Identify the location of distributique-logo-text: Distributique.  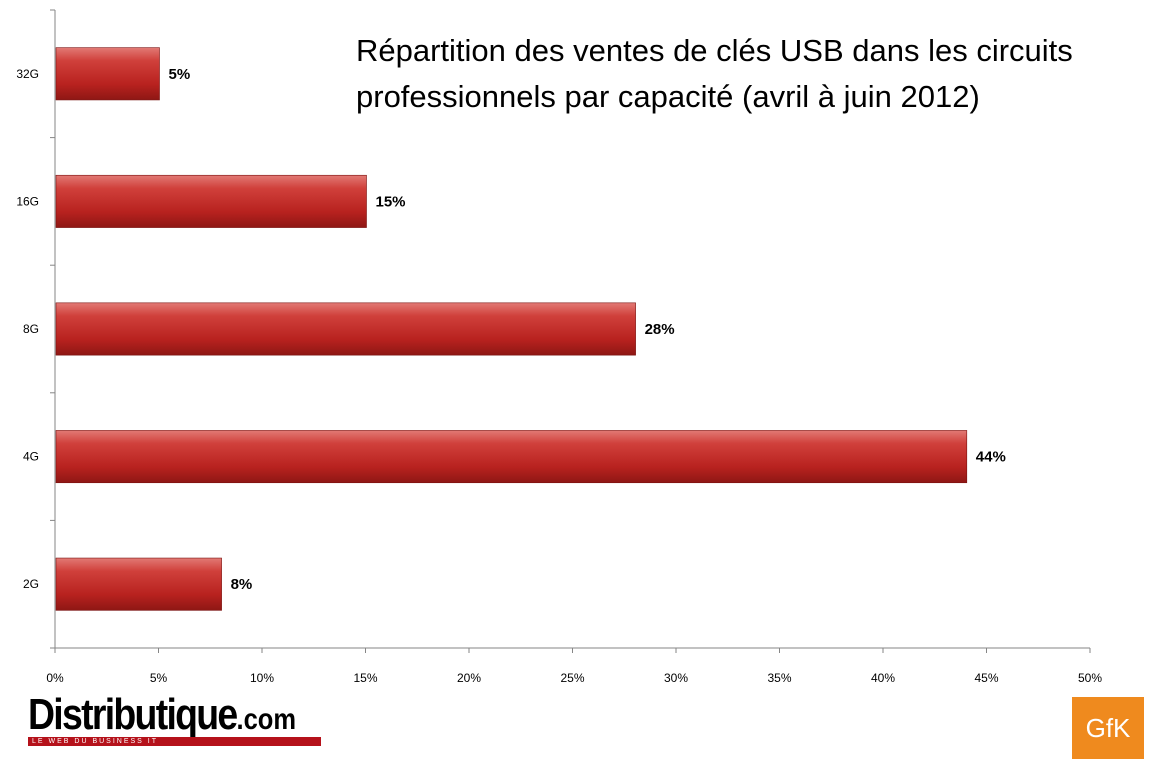
(133, 714).